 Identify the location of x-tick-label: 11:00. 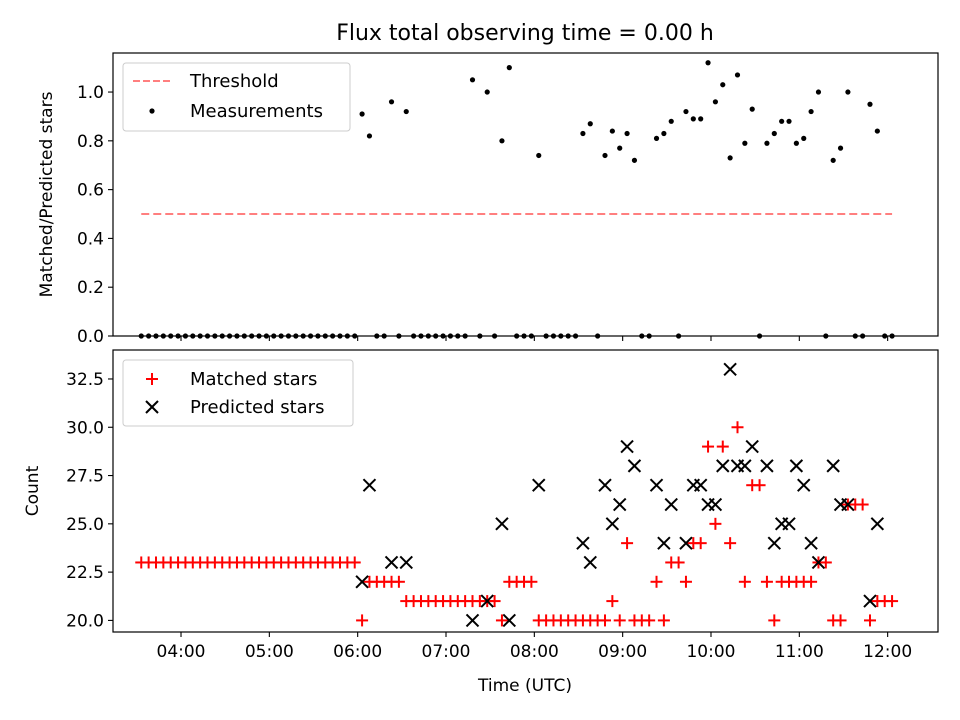
(799, 652).